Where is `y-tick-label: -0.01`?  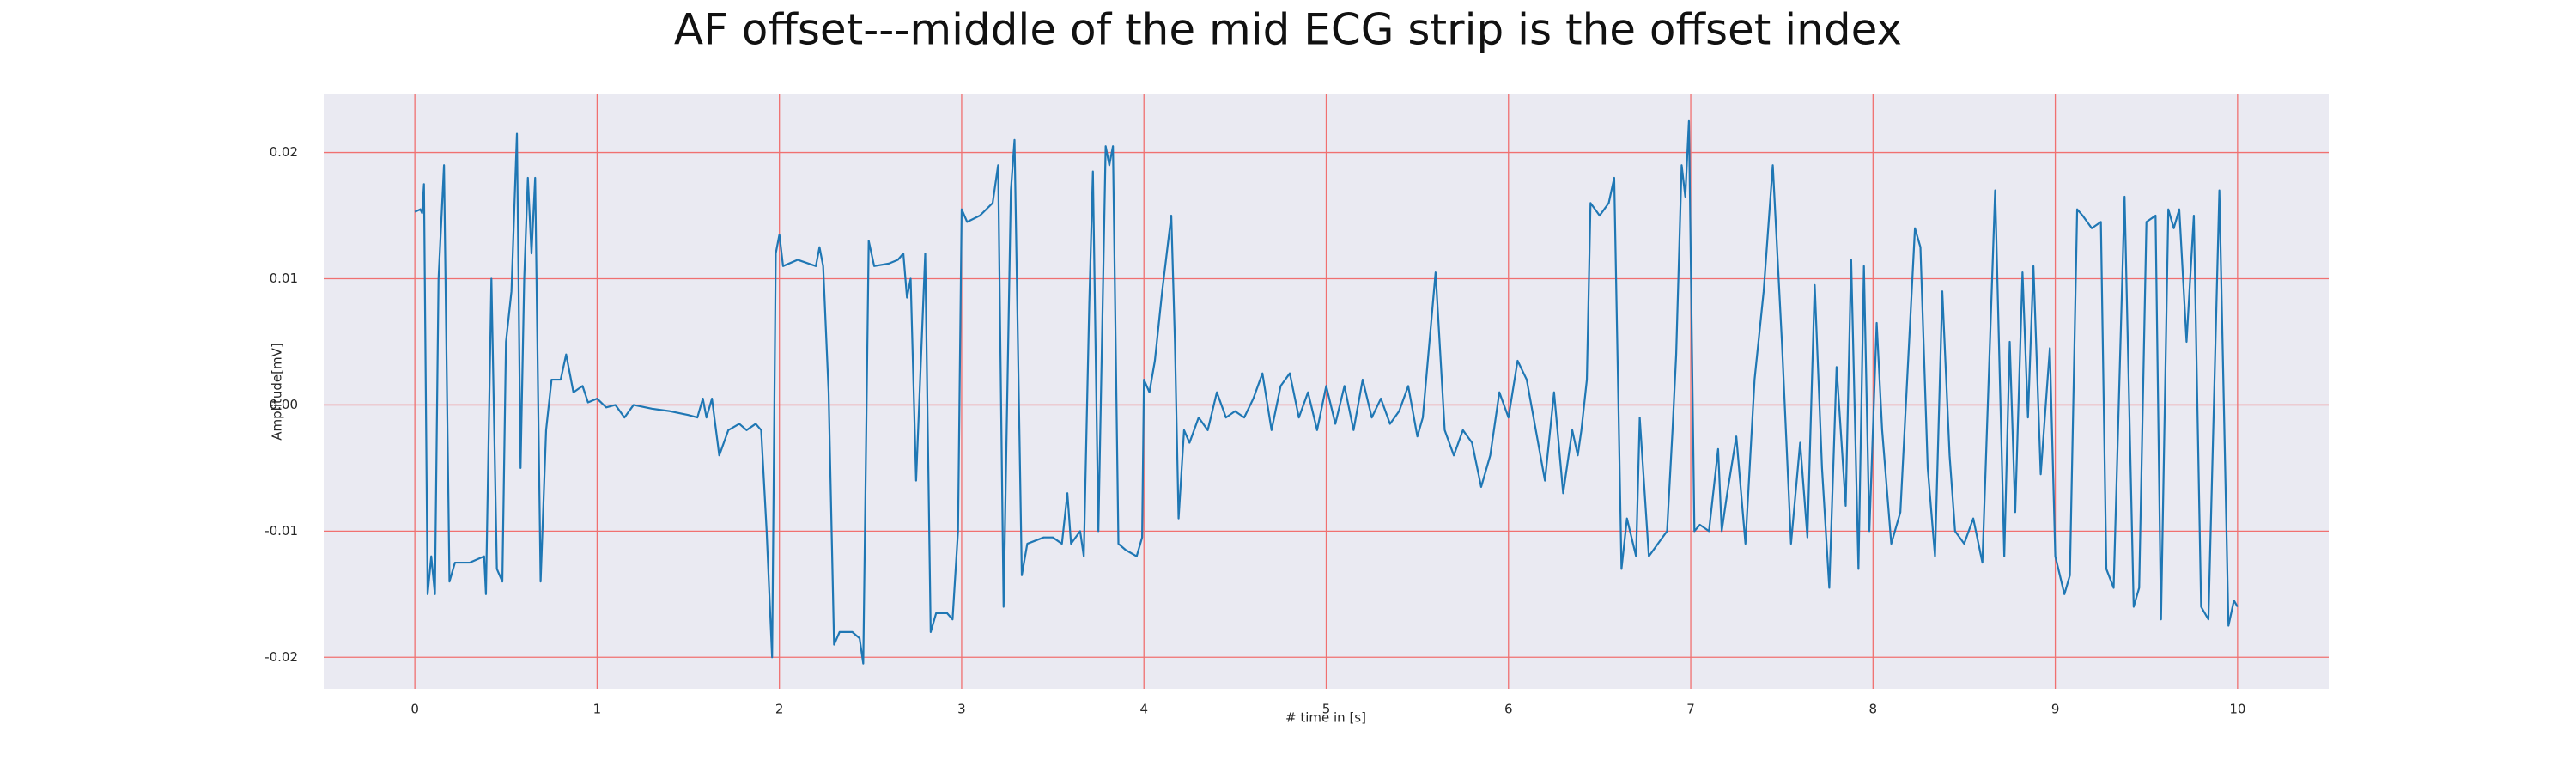 y-tick-label: -0.01 is located at coordinates (281, 531).